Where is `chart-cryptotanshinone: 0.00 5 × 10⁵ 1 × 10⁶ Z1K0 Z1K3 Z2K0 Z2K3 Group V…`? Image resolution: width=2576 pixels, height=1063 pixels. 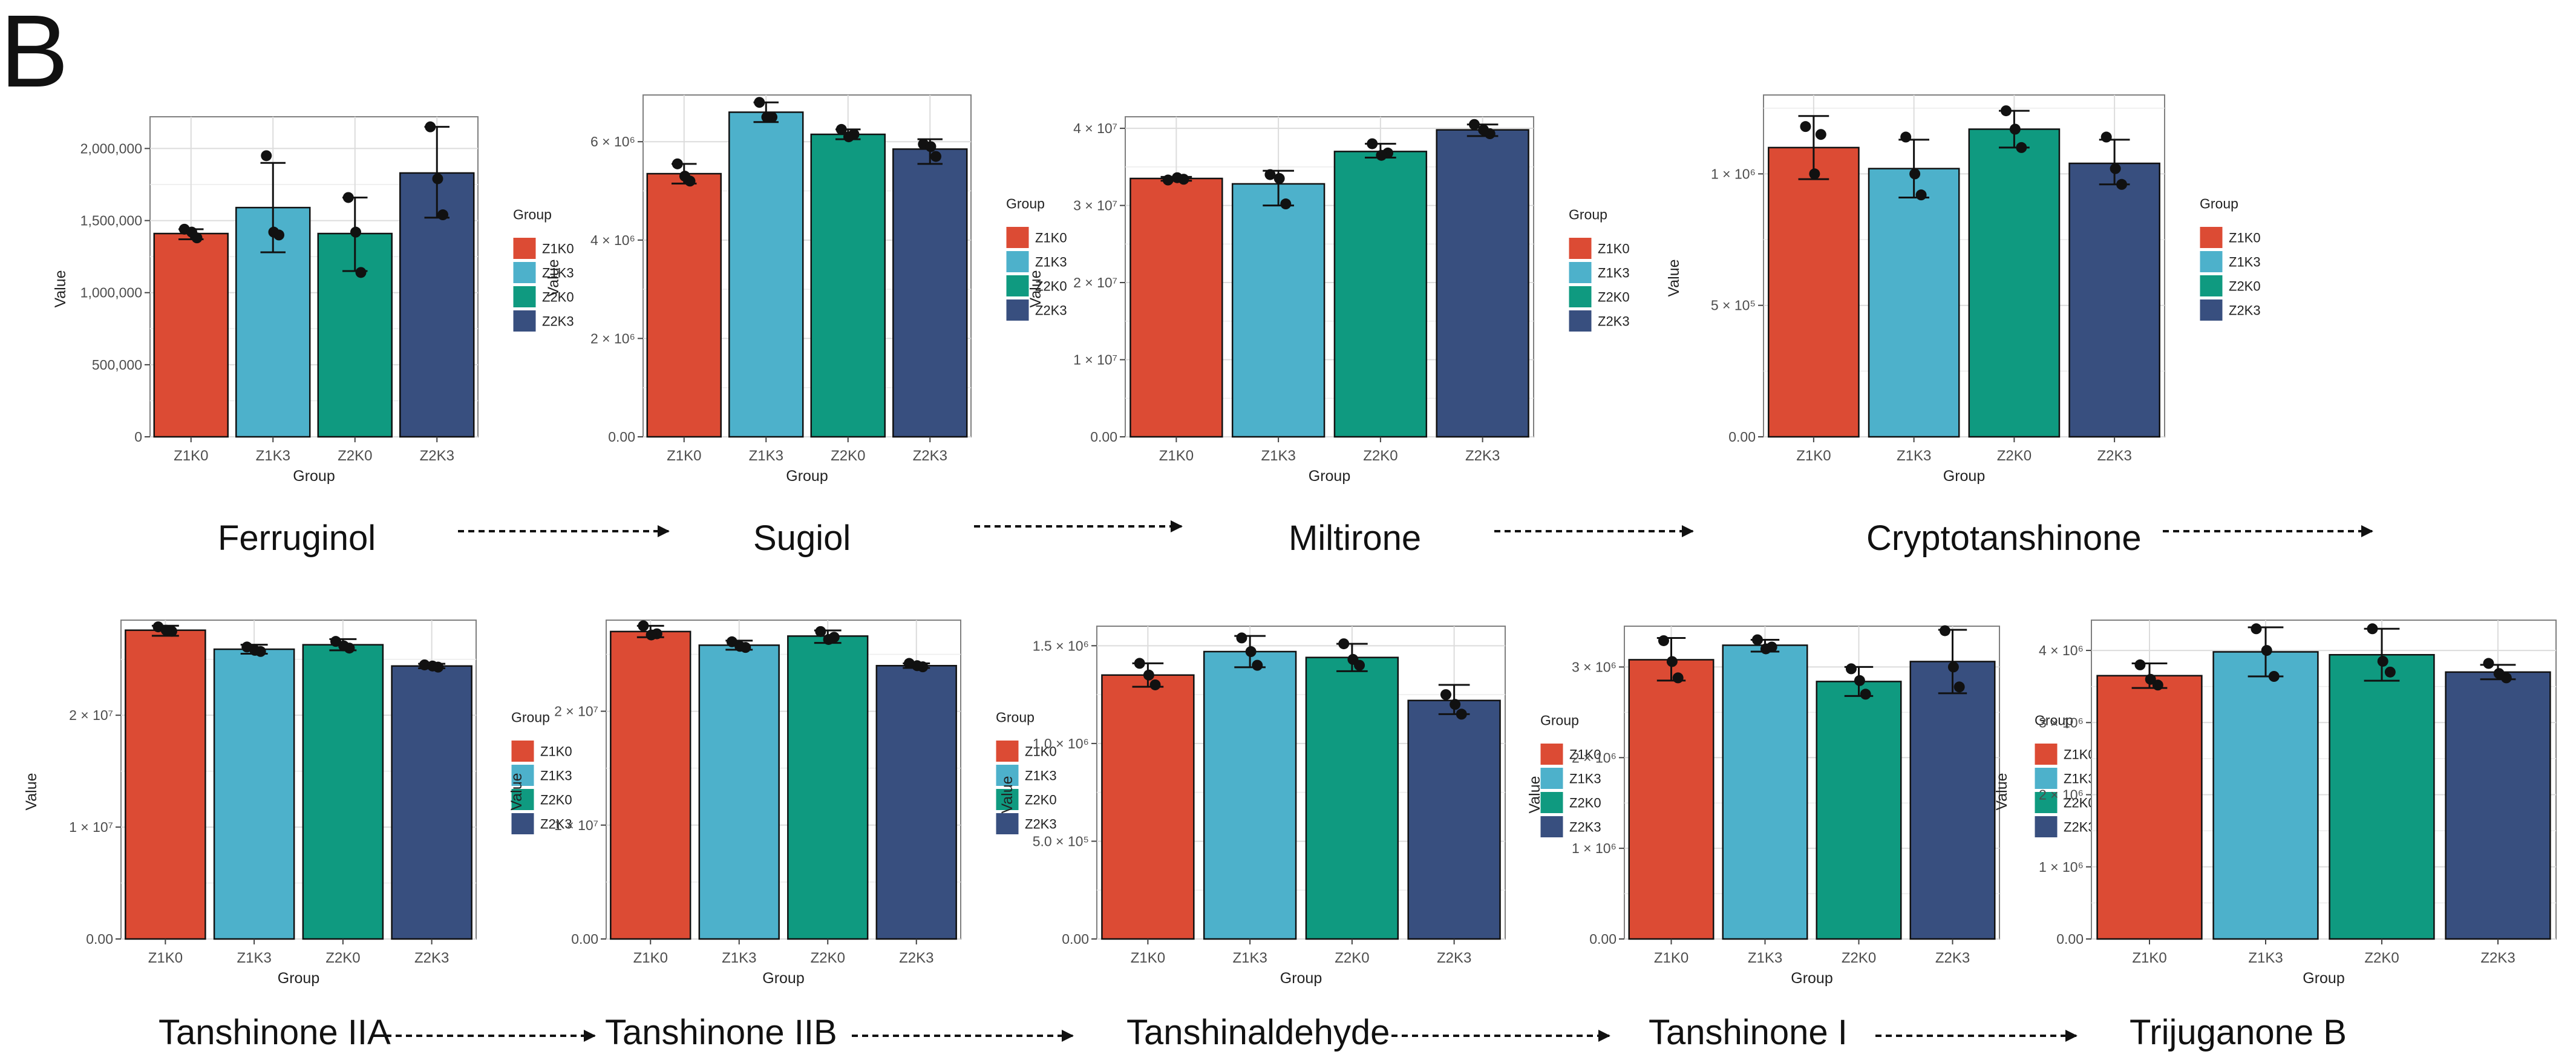 chart-cryptotanshinone: 0.00 5 × 10⁵ 1 × 10⁶ Z1K0 Z1K3 Z2K0 Z2K3 Group V… is located at coordinates (1963, 289).